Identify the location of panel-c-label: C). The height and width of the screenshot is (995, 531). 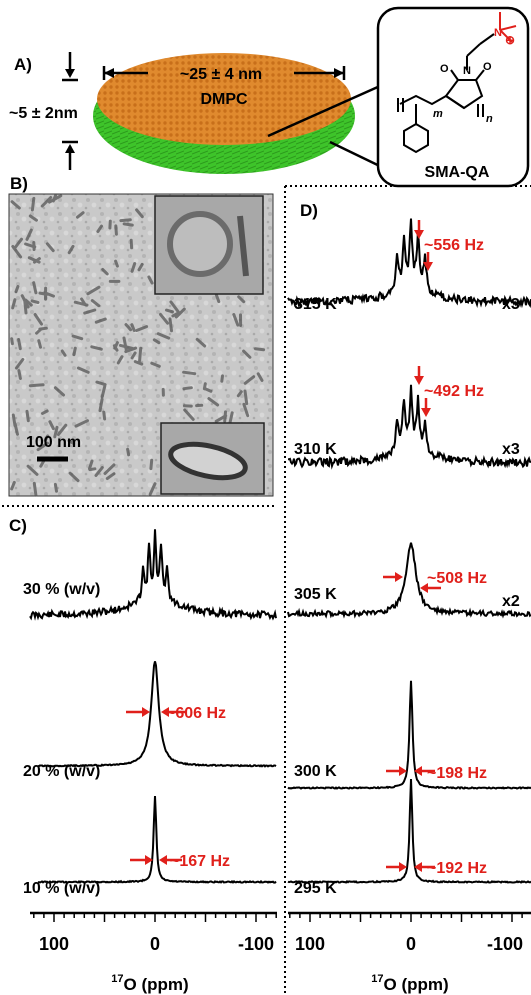
(18, 525).